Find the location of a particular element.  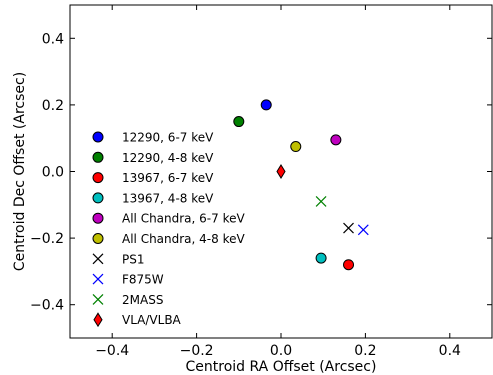

legend-label: F875W is located at coordinates (143, 280).